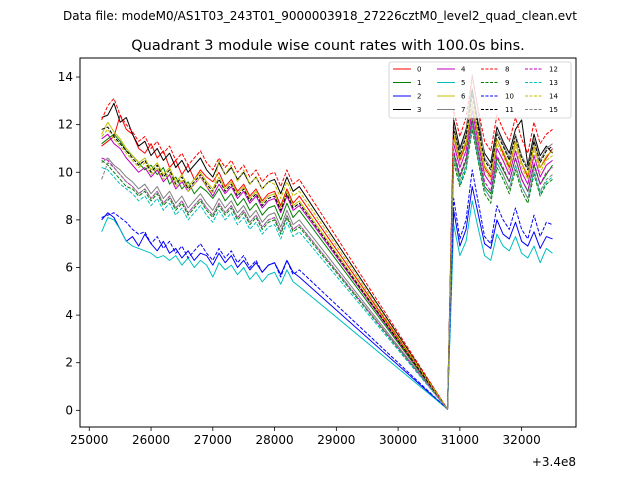  Describe the element at coordinates (554, 462) in the screenshot. I see `x-offset-label: +3.4e8` at that location.